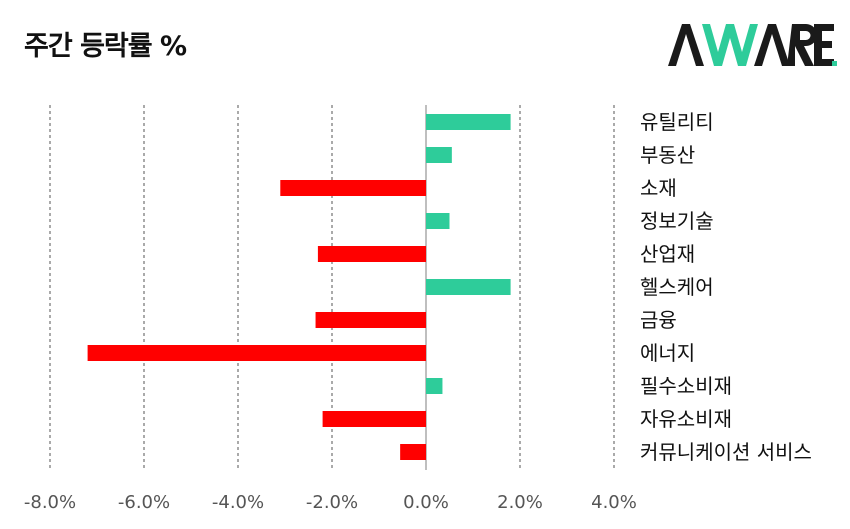  I want to click on logo-graphic, so click(752, 45).